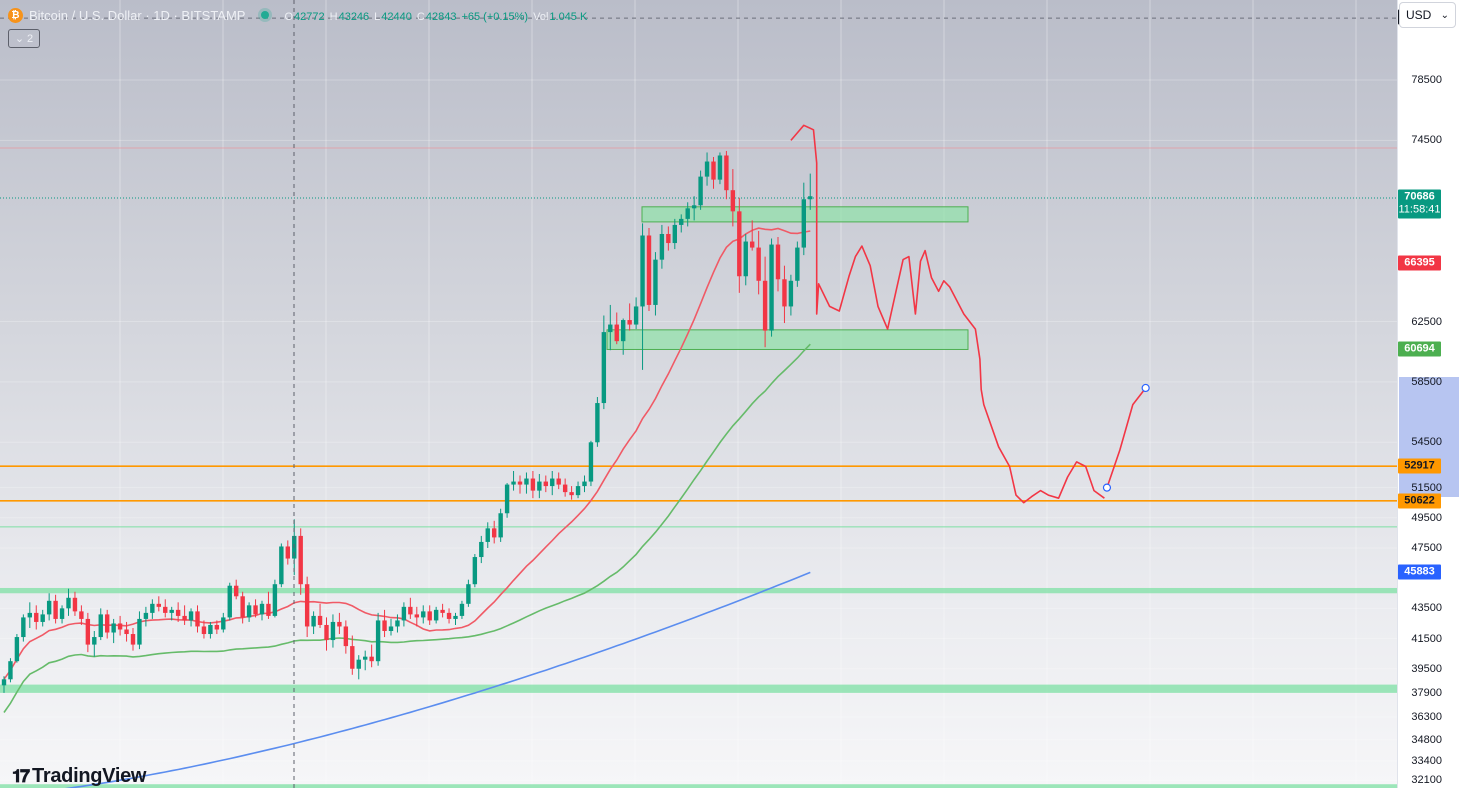 This screenshot has width=1459, height=788. I want to click on price-tag-value: 45883, so click(1419, 571).